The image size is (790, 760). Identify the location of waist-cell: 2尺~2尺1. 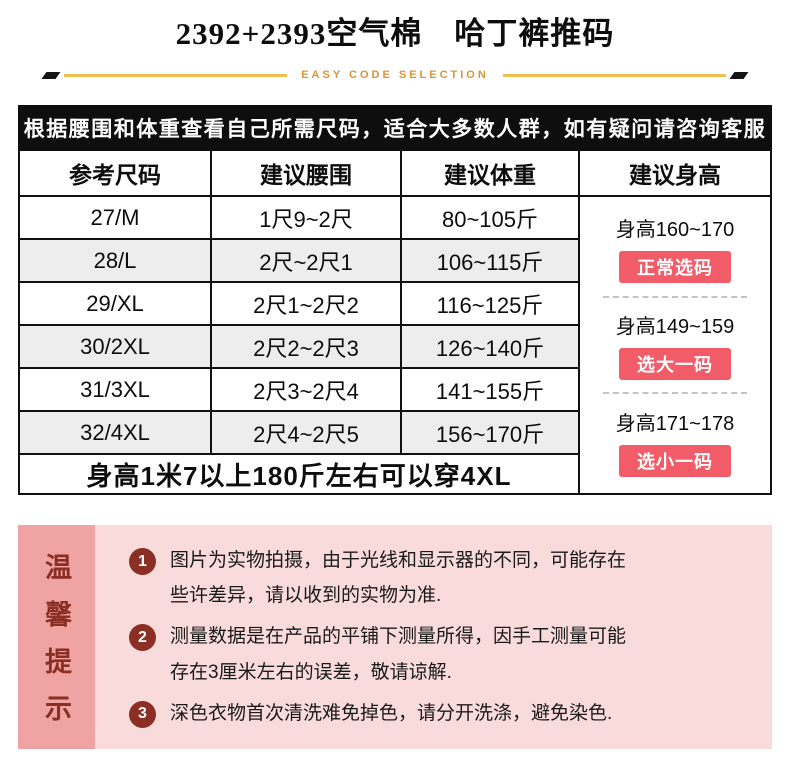
(307, 261).